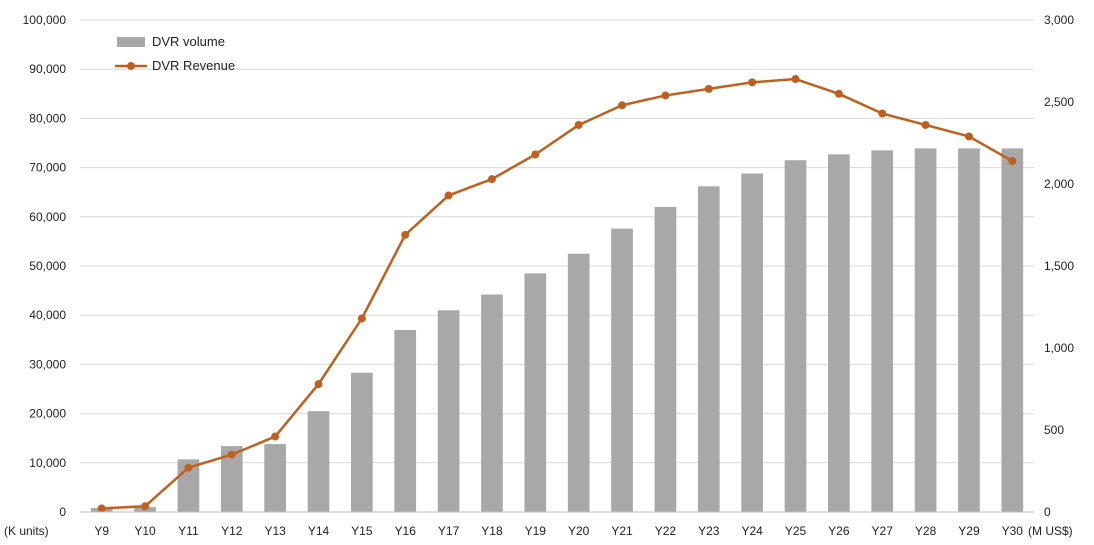 The height and width of the screenshot is (545, 1094). What do you see at coordinates (969, 531) in the screenshot?
I see `x-axis-tick-label: Y29` at bounding box center [969, 531].